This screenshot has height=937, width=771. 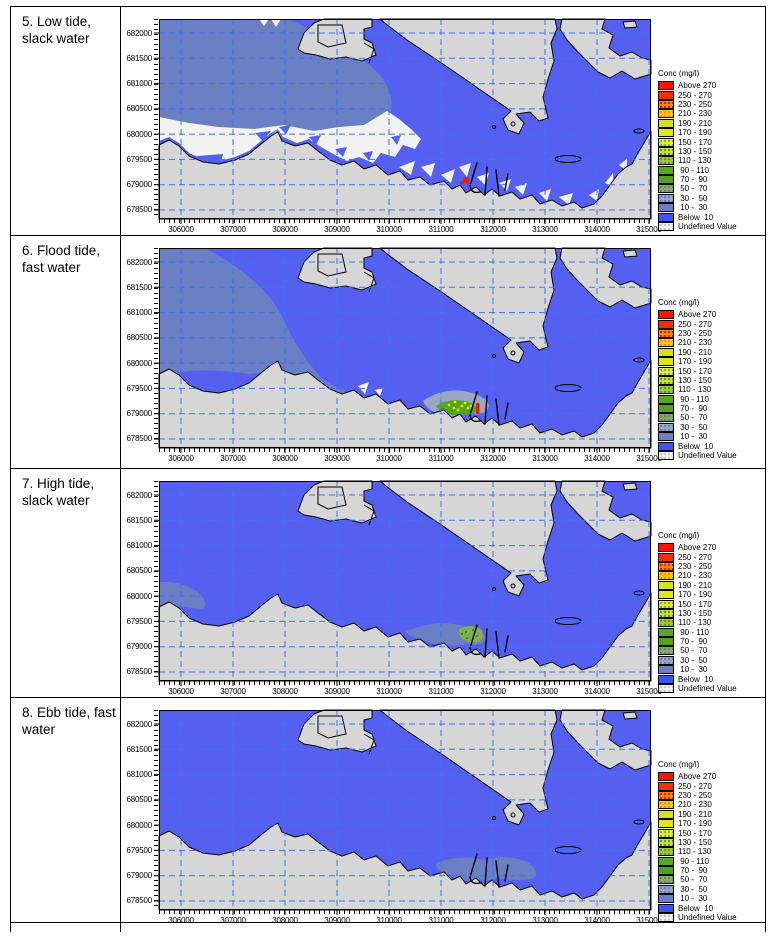 I want to click on x-axis-minor-ticks, so click(x=405, y=450).